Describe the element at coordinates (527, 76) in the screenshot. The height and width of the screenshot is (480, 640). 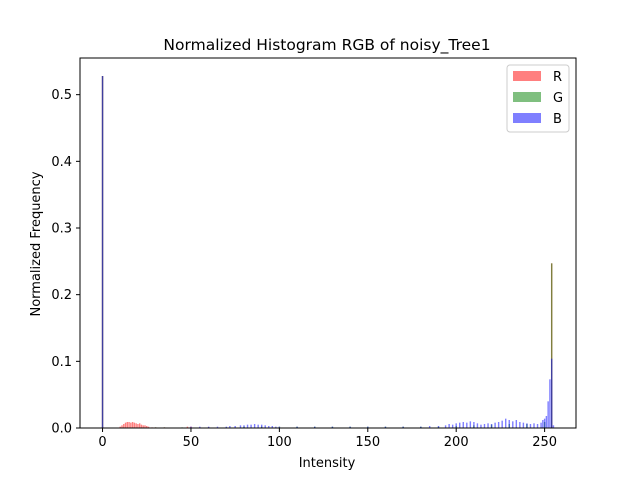
I see `legend-swatch-r` at that location.